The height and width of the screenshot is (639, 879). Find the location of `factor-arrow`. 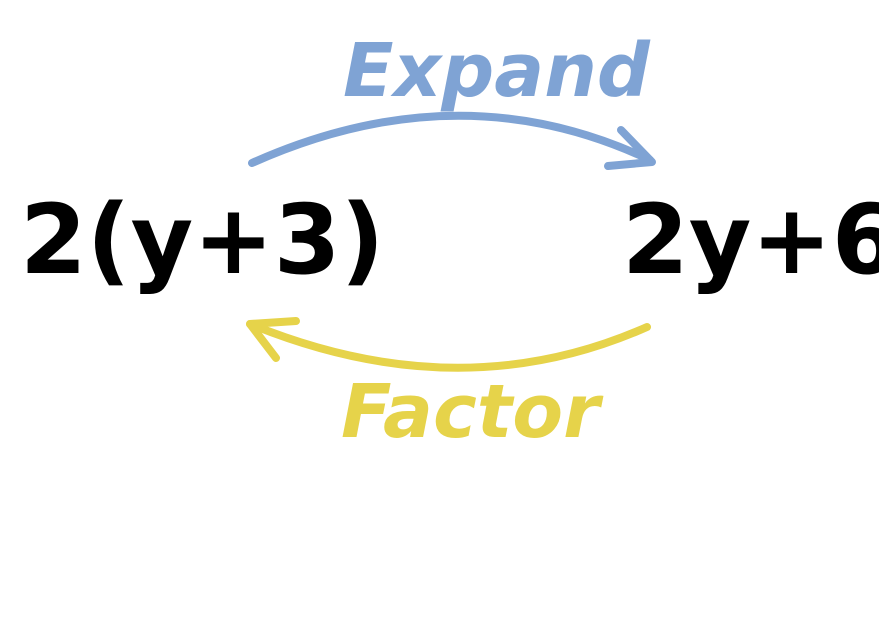

factor-arrow is located at coordinates (448, 344).